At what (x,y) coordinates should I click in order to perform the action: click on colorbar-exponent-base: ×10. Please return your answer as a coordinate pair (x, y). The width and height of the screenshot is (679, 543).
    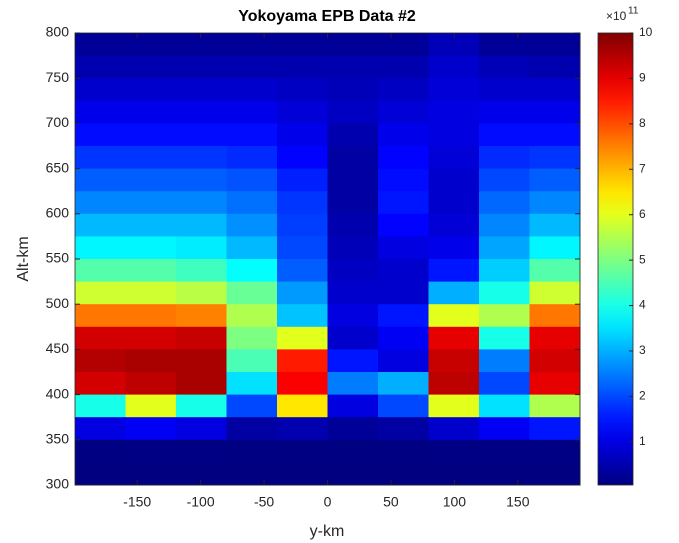
    Looking at the image, I should click on (616, 16).